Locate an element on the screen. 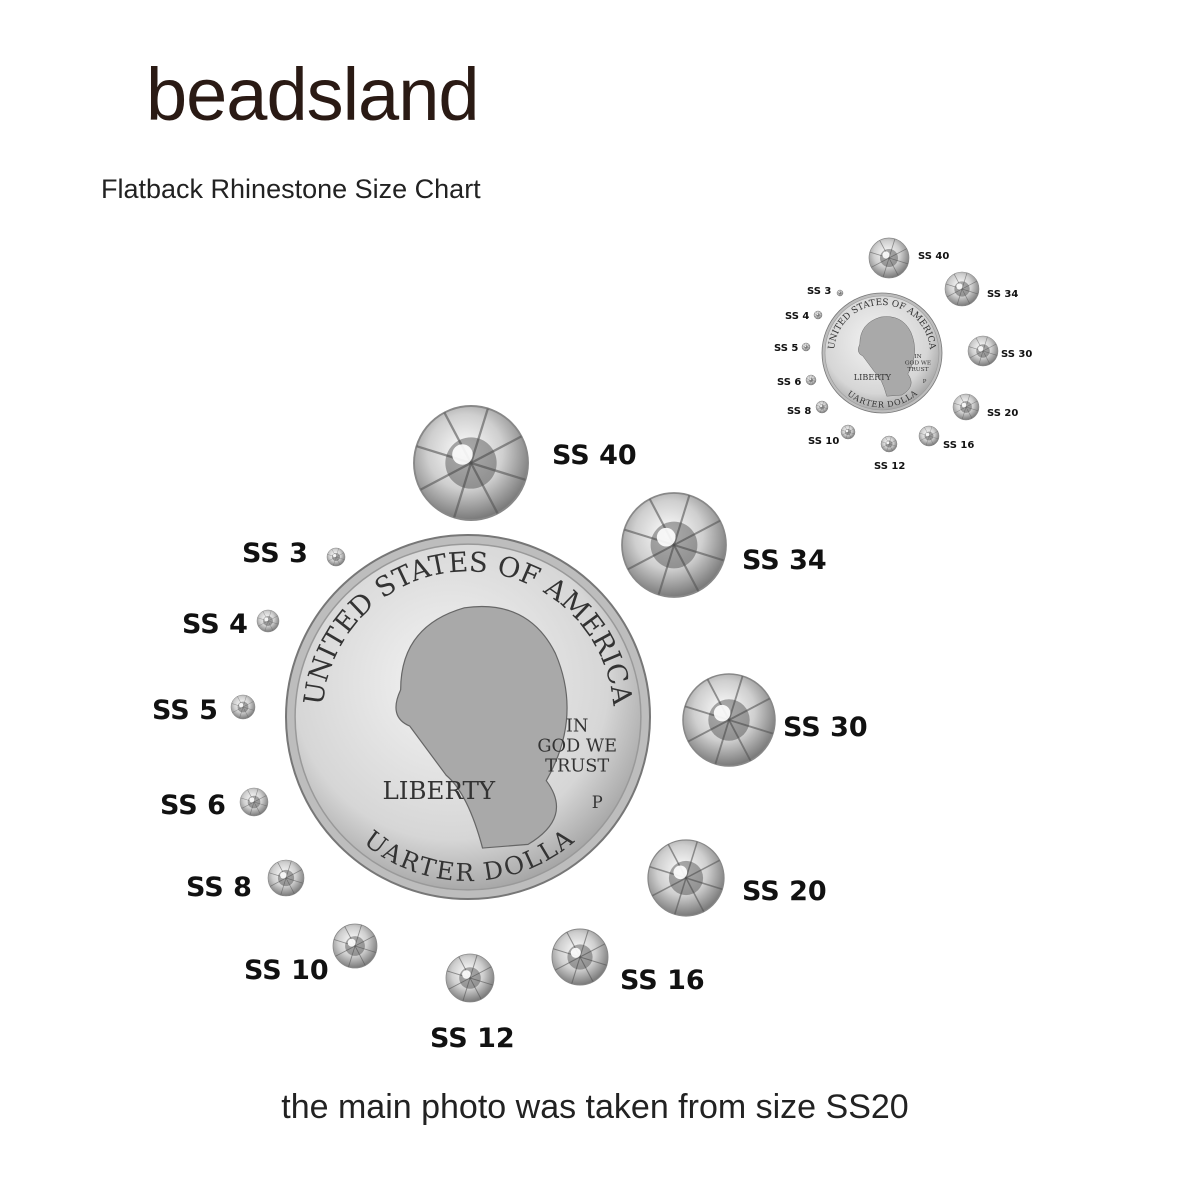  caption: the main photo was taken from size SS20 is located at coordinates (595, 1107).